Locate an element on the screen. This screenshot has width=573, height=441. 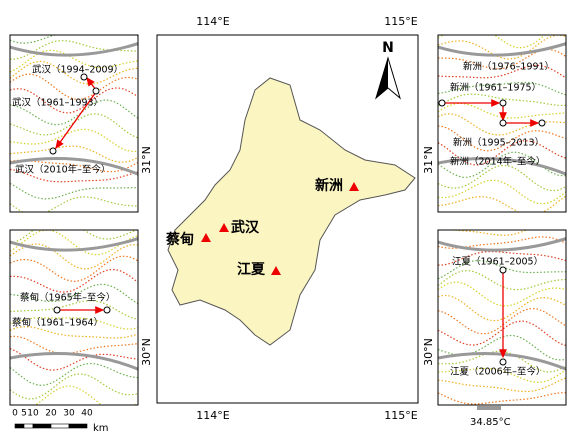
north-label: N is located at coordinates (388, 48).